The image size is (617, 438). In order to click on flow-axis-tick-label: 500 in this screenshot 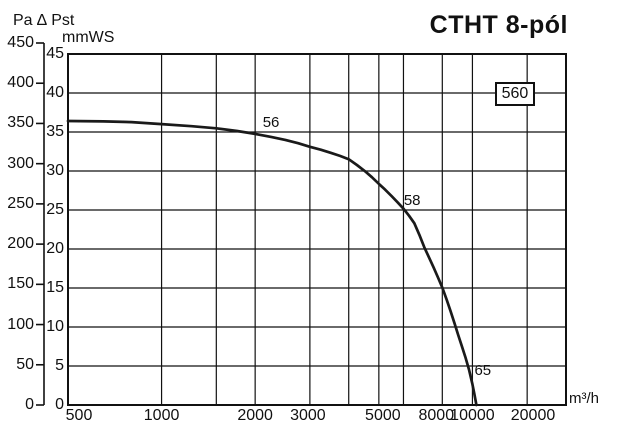, I will do `click(79, 415)`.